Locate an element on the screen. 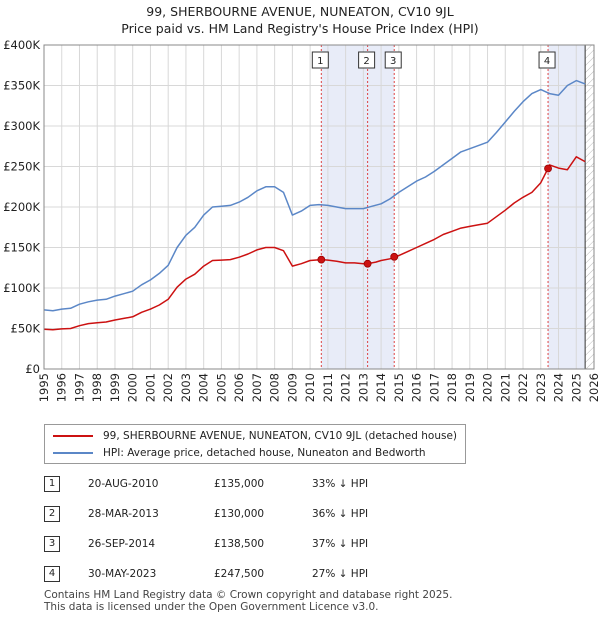  transaction-date: 28-MAR-2013 is located at coordinates (123, 514).